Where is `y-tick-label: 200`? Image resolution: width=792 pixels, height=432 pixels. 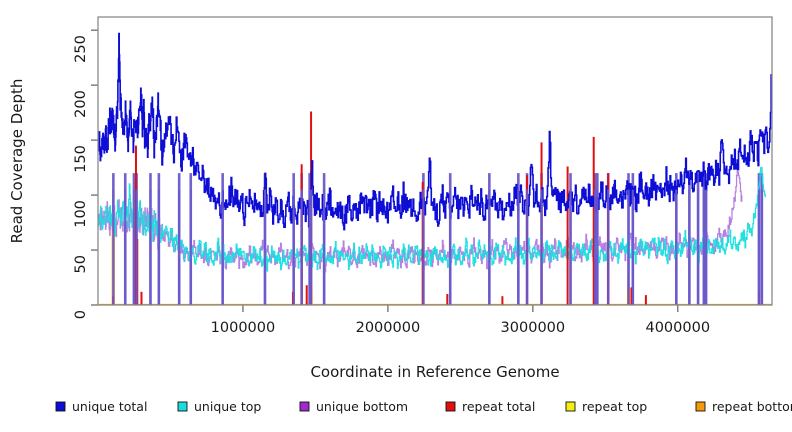 y-tick-label: 200 is located at coordinates (81, 104).